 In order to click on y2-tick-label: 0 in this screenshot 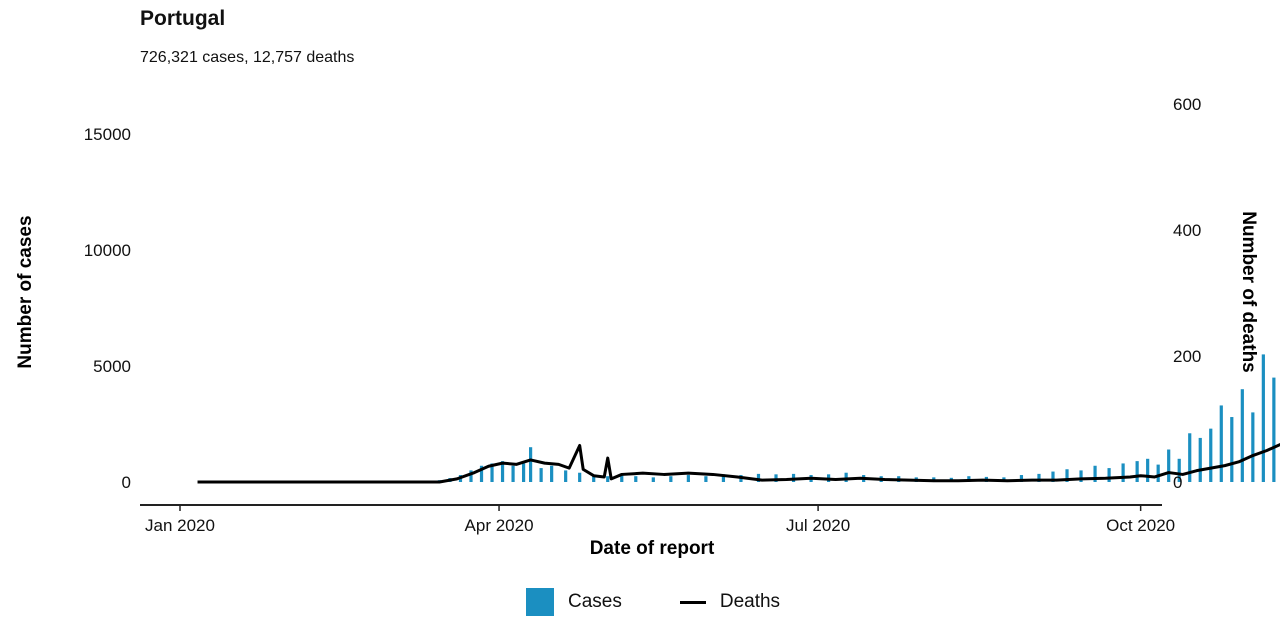, I will do `click(1177, 482)`.